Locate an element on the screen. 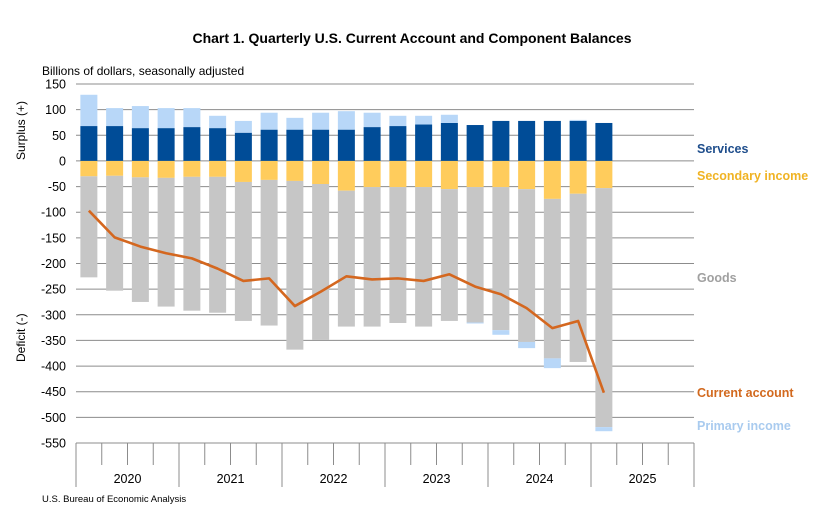  legend-current-account: Current account is located at coordinates (745, 393).